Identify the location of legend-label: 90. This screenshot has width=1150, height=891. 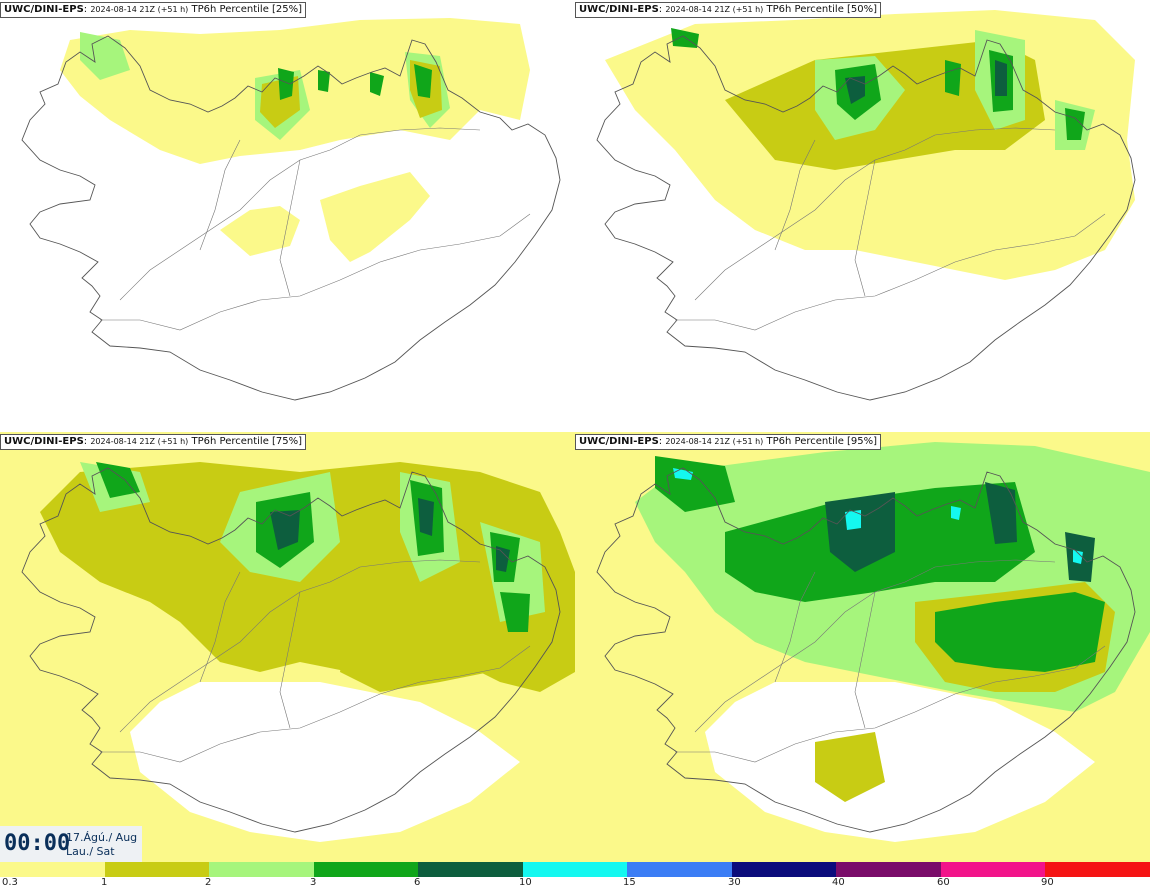
(1047, 882).